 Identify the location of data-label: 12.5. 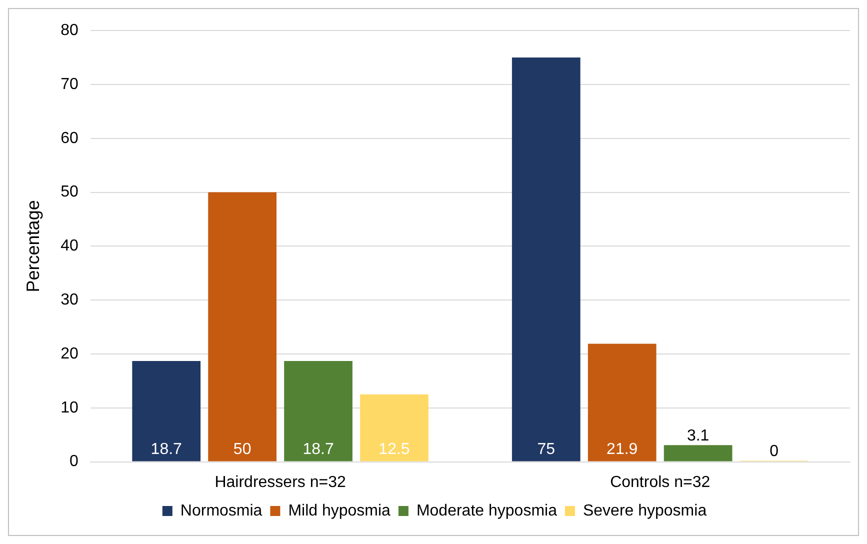
(394, 449).